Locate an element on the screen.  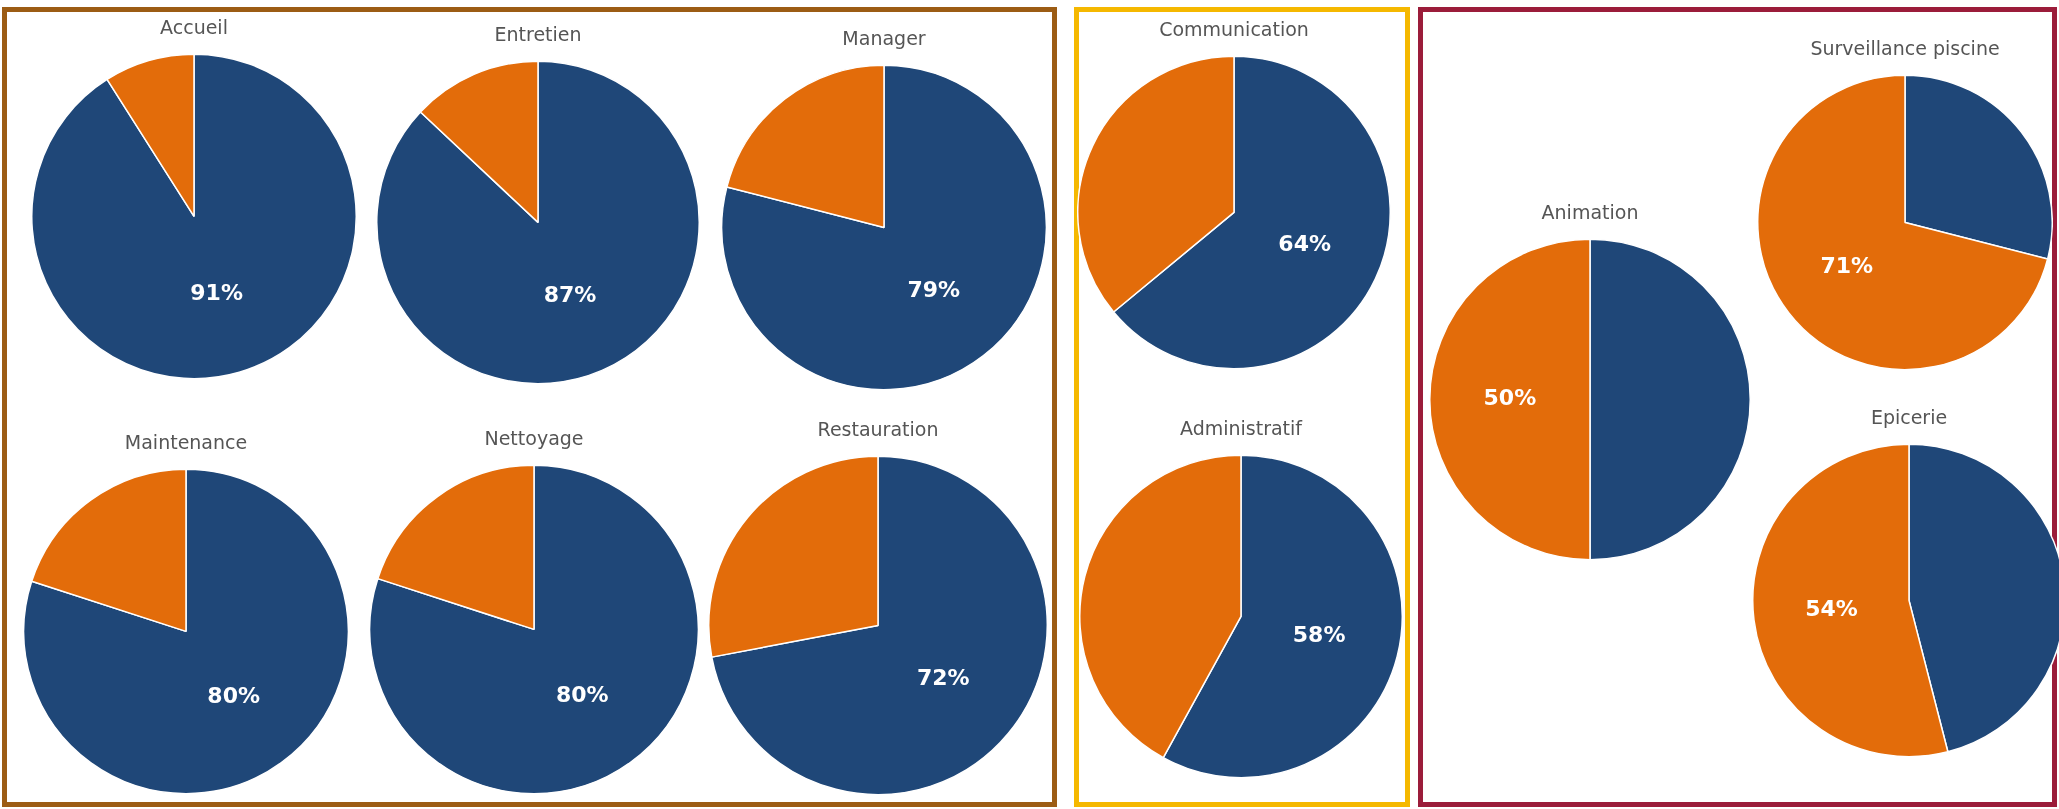
chart-title: Manager is located at coordinates (884, 38).